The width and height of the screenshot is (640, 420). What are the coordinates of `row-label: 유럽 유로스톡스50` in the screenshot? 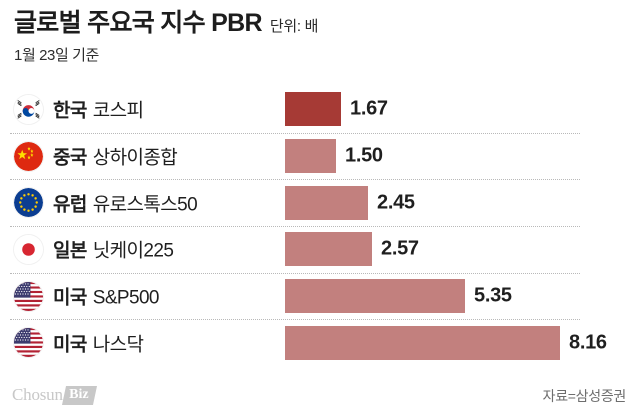 It's located at (125, 202).